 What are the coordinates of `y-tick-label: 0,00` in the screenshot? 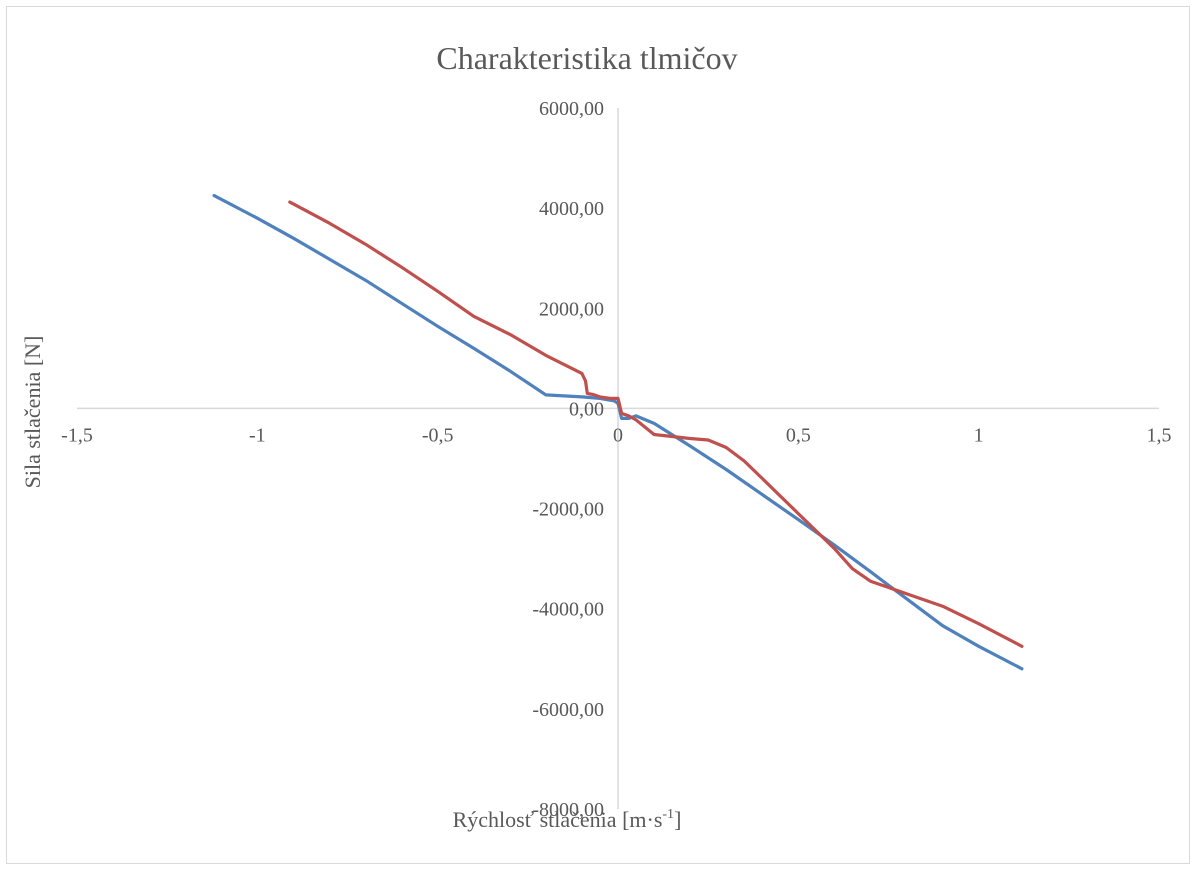 It's located at (586, 409).